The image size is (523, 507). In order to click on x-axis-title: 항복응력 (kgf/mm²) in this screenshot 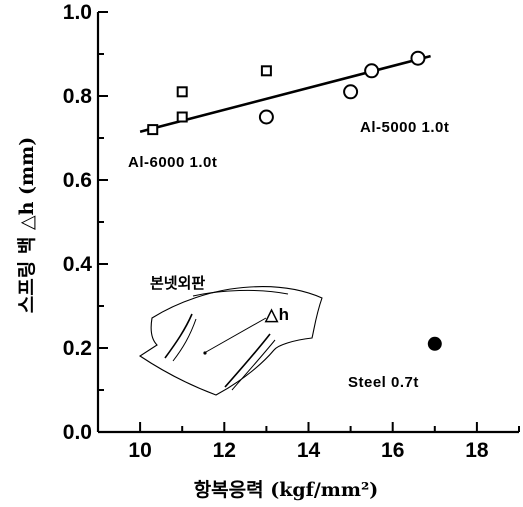, I will do `click(286, 490)`.